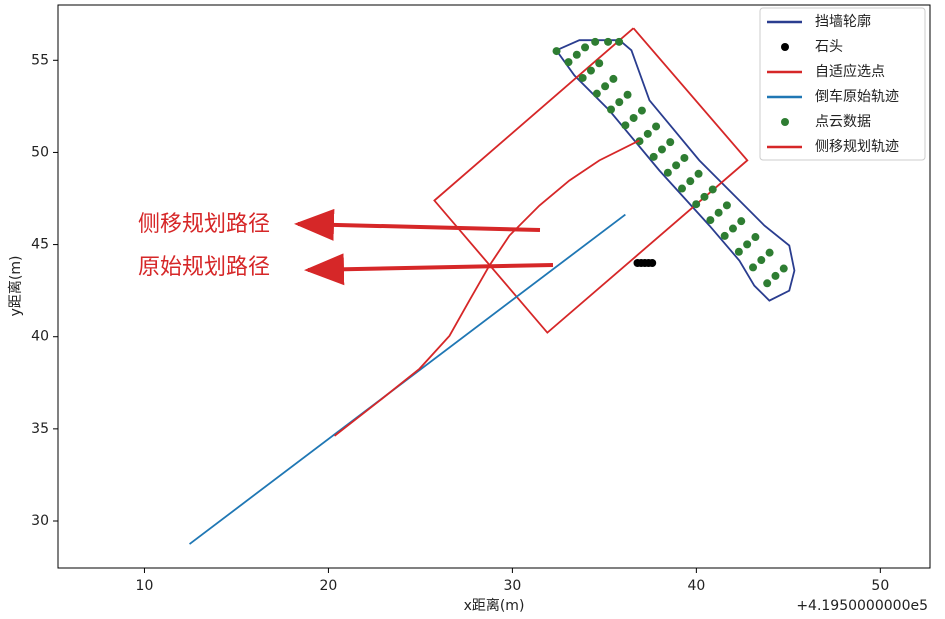 The width and height of the screenshot is (945, 619). What do you see at coordinates (40, 521) in the screenshot?
I see `y-tick-label: 30` at bounding box center [40, 521].